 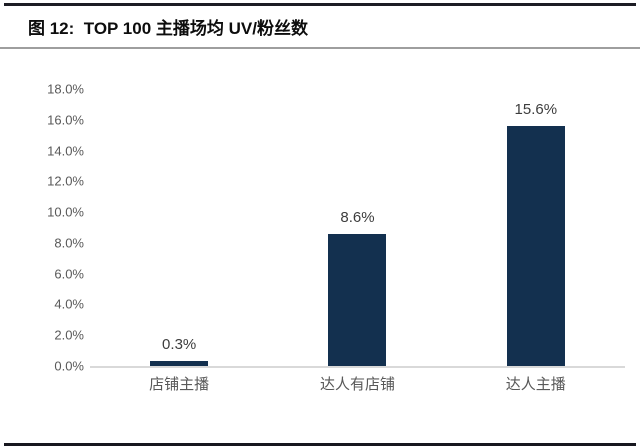 I want to click on y-tick-label: 8.0%, so click(x=69, y=243).